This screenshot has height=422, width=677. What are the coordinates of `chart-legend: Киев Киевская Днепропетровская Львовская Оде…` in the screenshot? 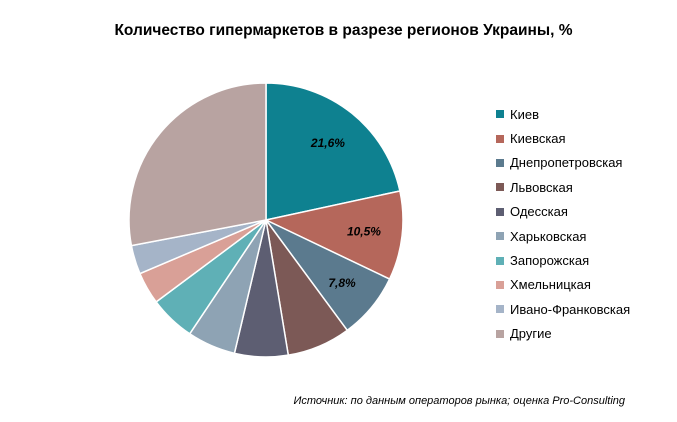 It's located at (563, 224).